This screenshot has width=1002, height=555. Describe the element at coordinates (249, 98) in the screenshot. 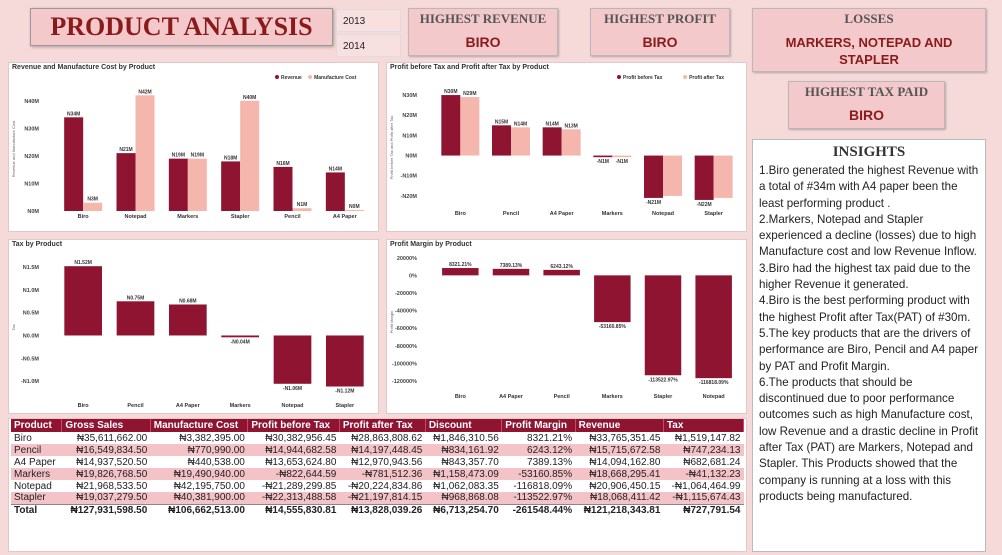

I see `data-label: N40M` at that location.